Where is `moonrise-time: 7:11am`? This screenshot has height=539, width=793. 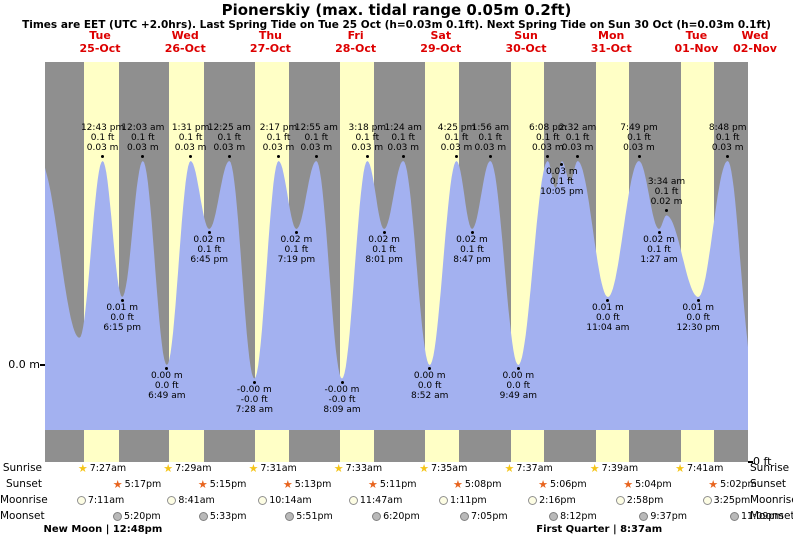
moonrise-time: 7:11am is located at coordinates (106, 500).